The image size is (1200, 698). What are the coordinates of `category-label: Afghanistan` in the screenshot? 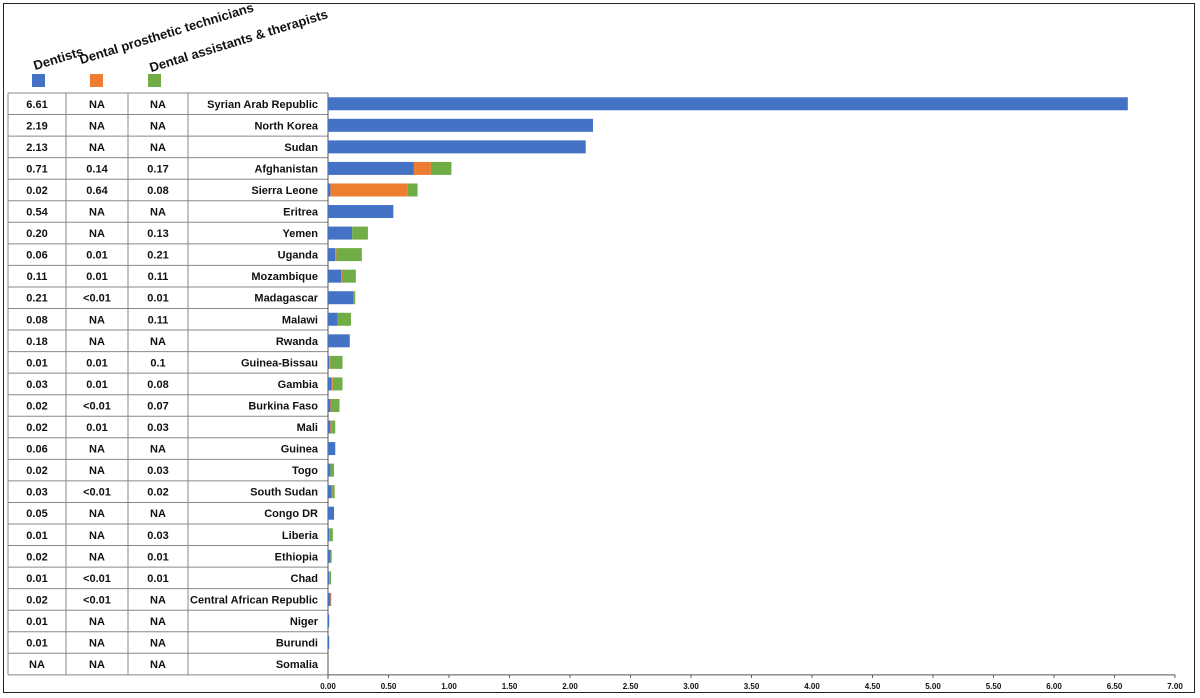 It's located at (286, 169).